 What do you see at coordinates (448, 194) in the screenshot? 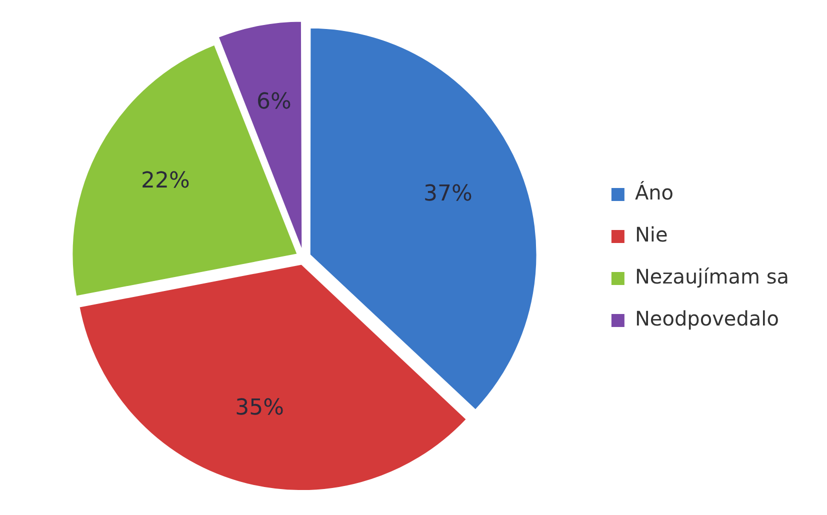
I see `data-label: 37%` at bounding box center [448, 194].